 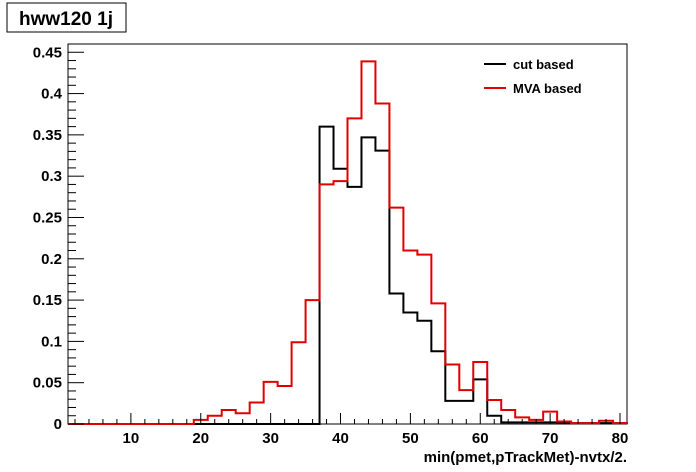 What do you see at coordinates (51, 341) in the screenshot?
I see `y-tick-label: 0.1` at bounding box center [51, 341].